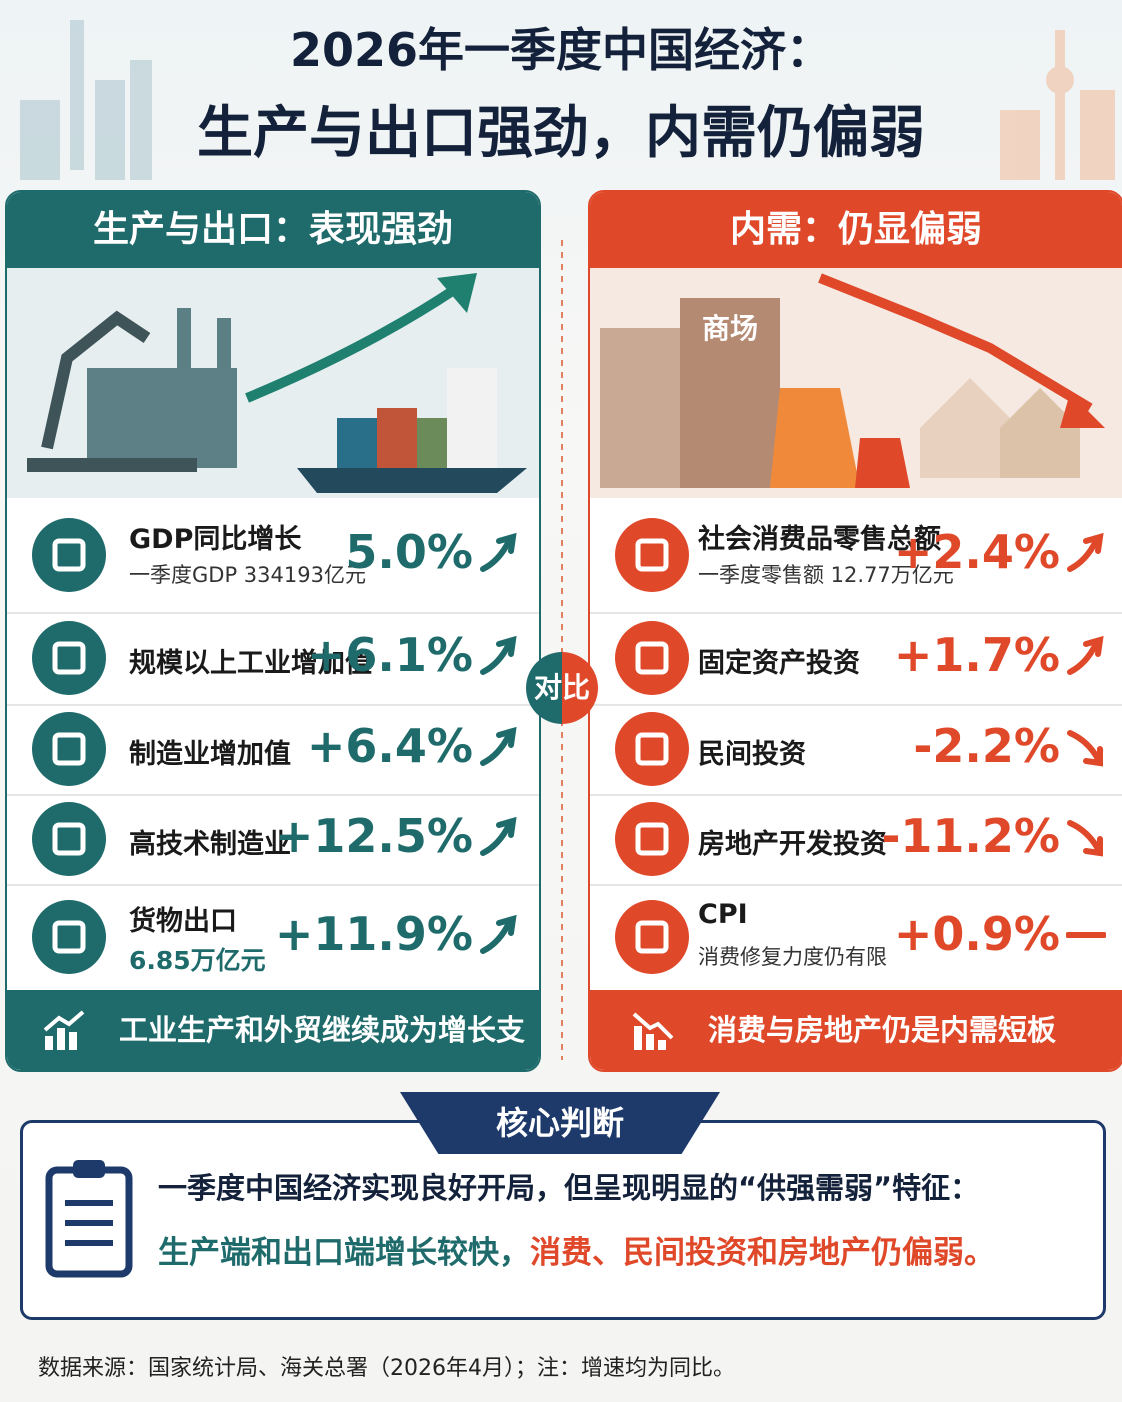 Image resolution: width=1122 pixels, height=1402 pixels. Describe the element at coordinates (976, 934) in the screenshot. I see `metric-value: +0.9%` at that location.